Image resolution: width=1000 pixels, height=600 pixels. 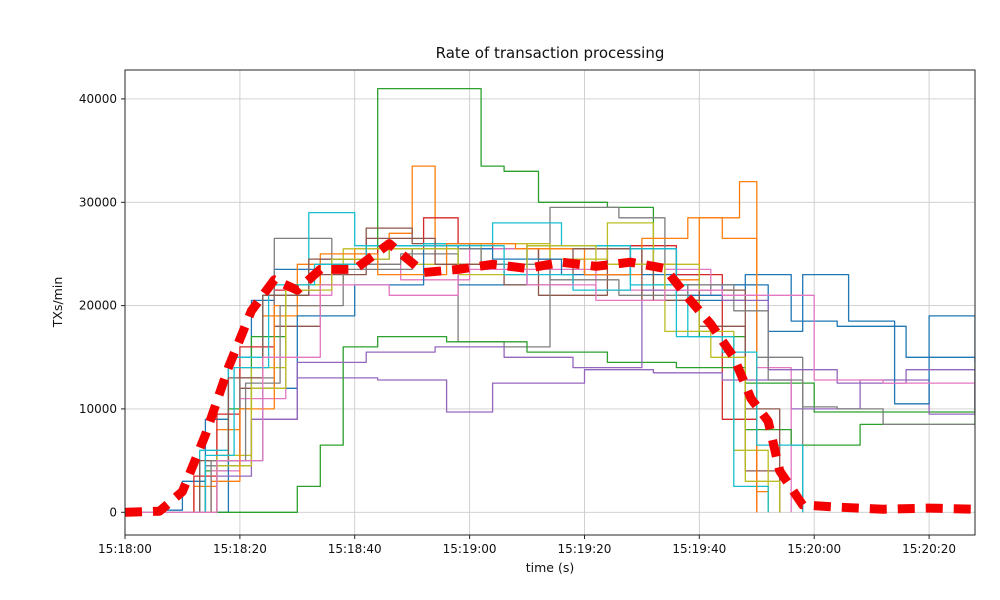 I want to click on x-tick-label: 15:19:40, so click(x=699, y=549).